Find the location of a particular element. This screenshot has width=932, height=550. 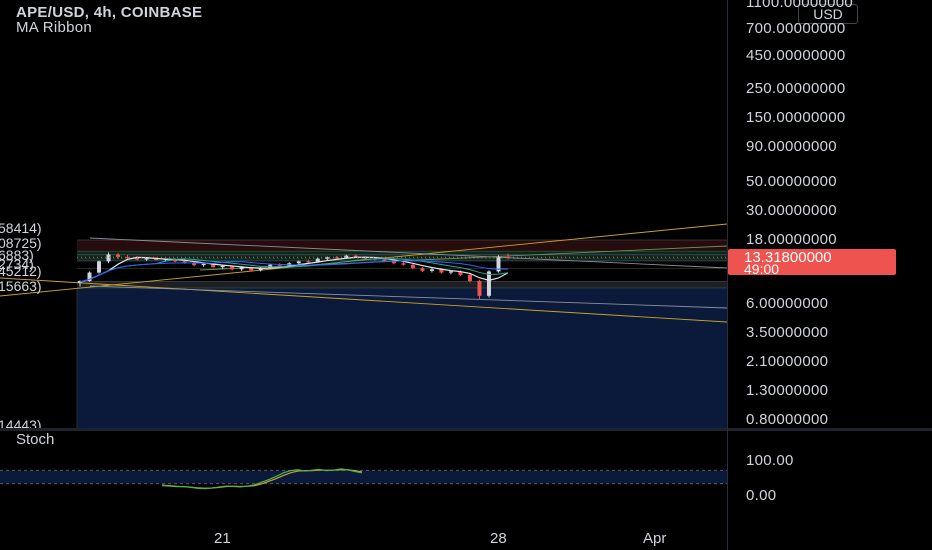

stoch-axis-label: 100.00 is located at coordinates (770, 460).